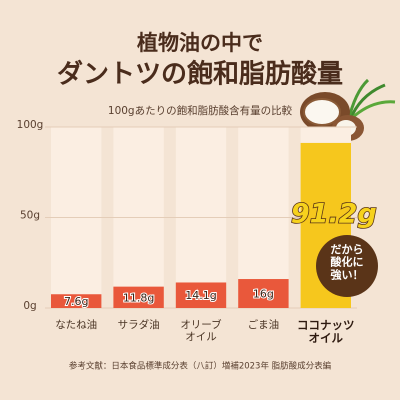 The width and height of the screenshot is (400, 400). Describe the element at coordinates (30, 125) in the screenshot. I see `y-tick-label: 100g` at that location.